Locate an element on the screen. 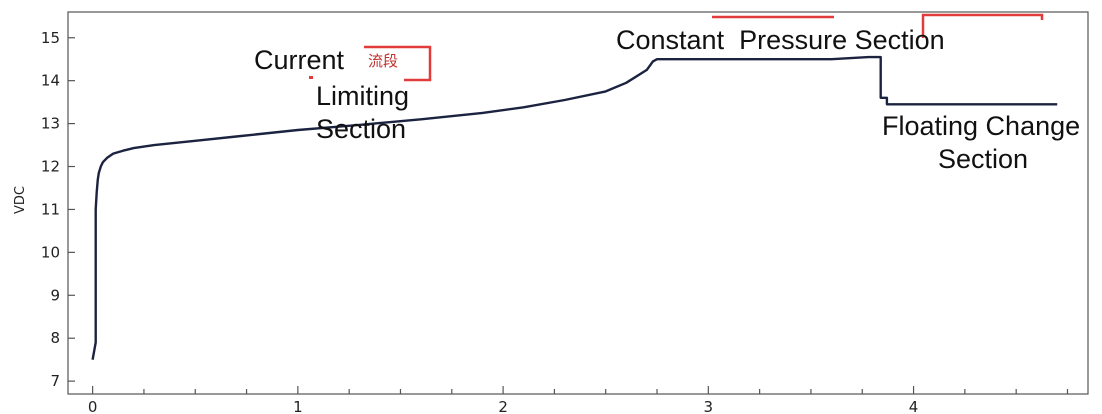 This screenshot has width=1102, height=414. y-tick-label: 10 is located at coordinates (50, 252).